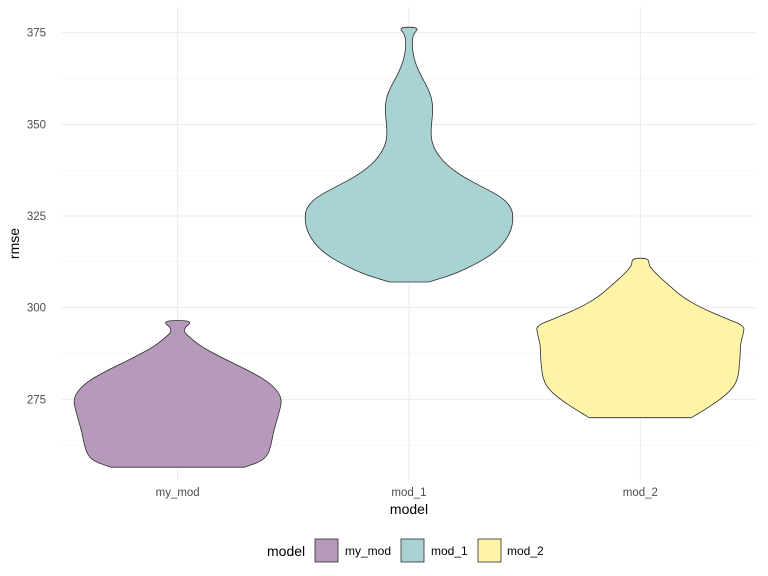 The image size is (768, 576). Describe the element at coordinates (14, 243) in the screenshot. I see `y-axis-title: rmse` at that location.